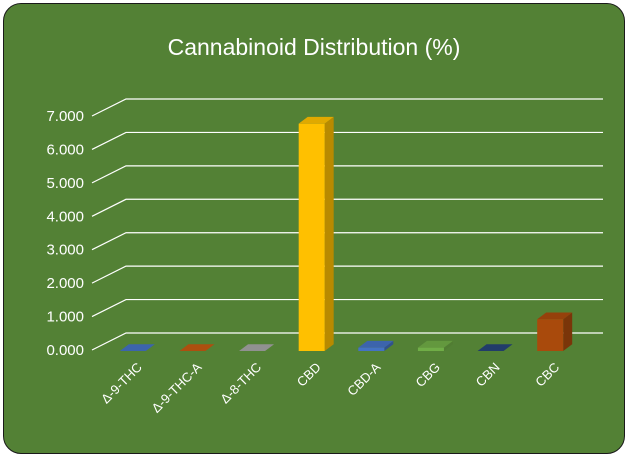 The width and height of the screenshot is (632, 460). What do you see at coordinates (65, 350) in the screenshot?
I see `y-tick-label: 0.000` at bounding box center [65, 350].